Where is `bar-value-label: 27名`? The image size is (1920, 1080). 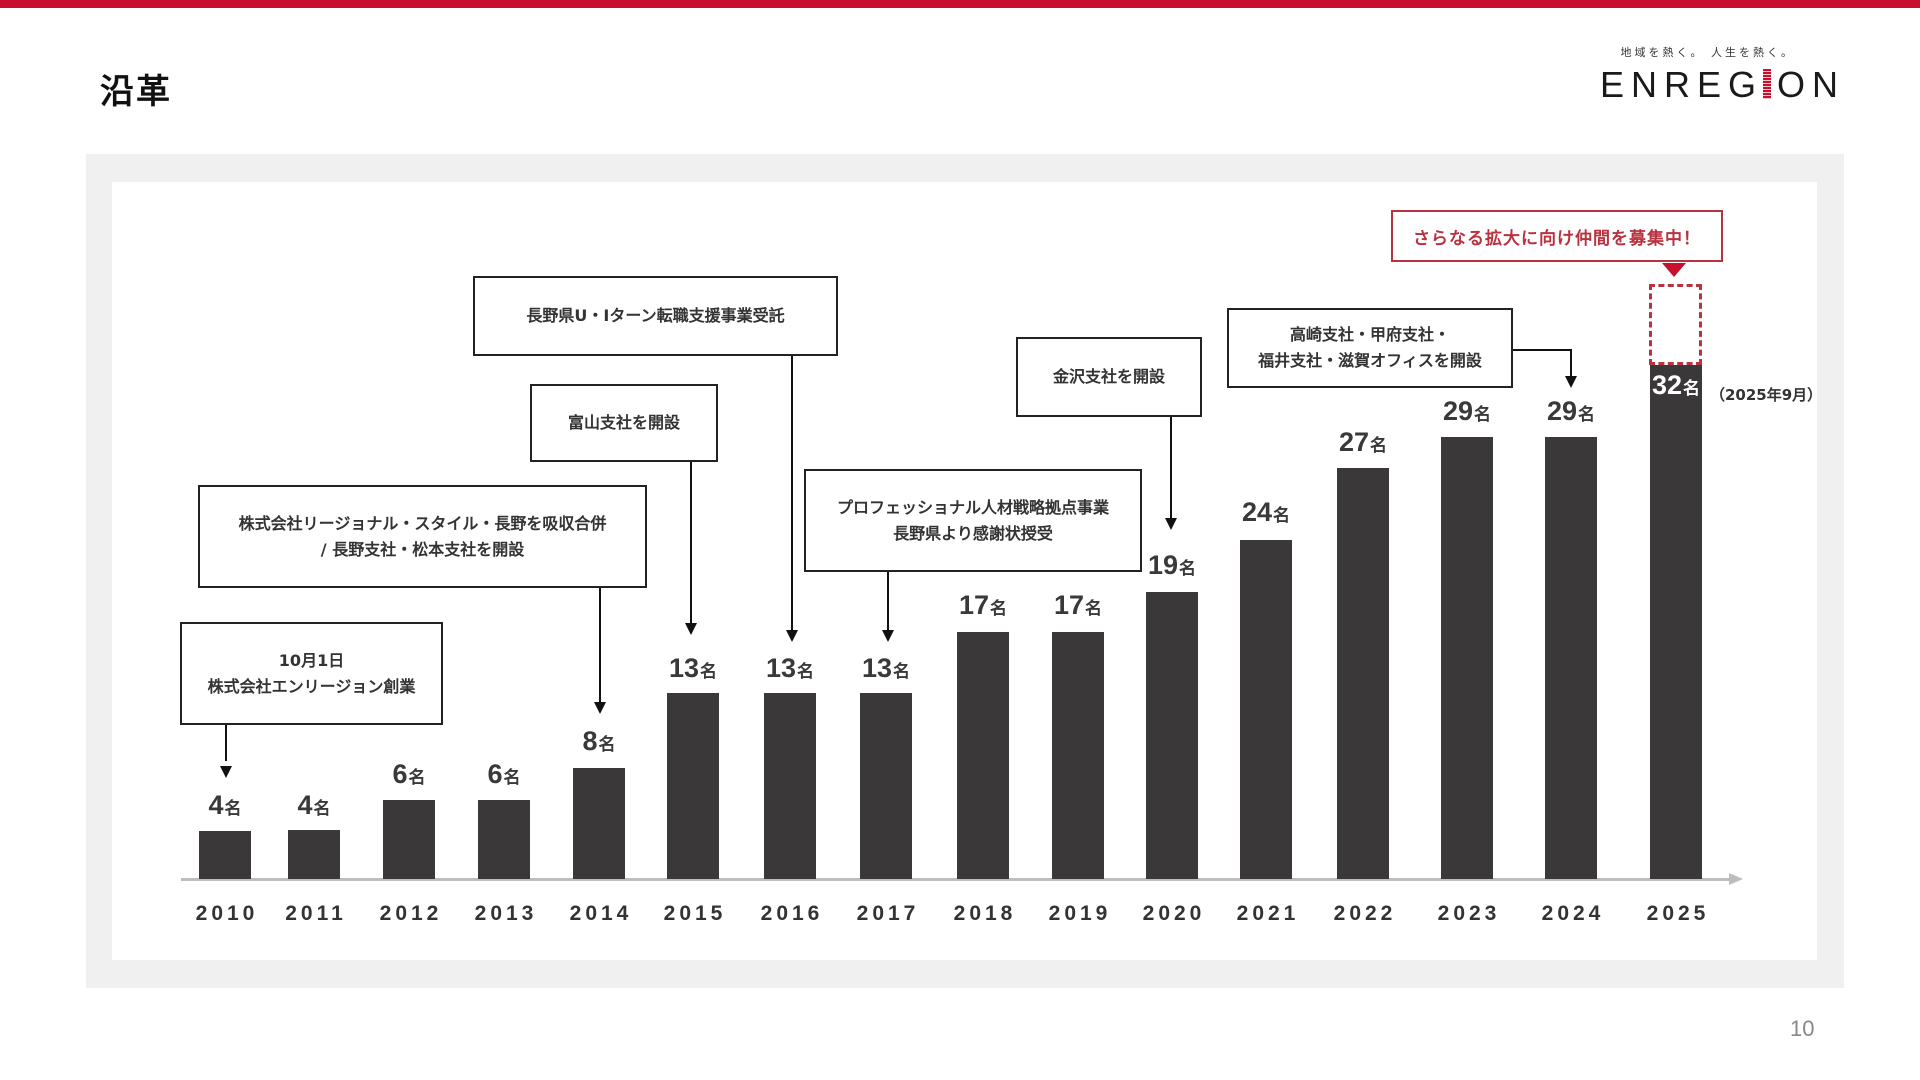
bar-value-label: 27名 is located at coordinates (1363, 442).